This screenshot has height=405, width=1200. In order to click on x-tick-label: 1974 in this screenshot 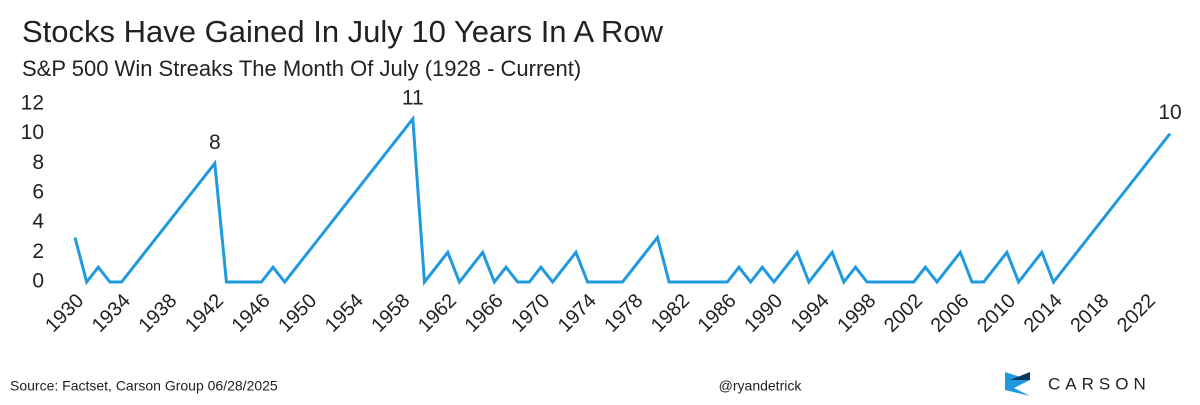, I will do `click(577, 313)`.